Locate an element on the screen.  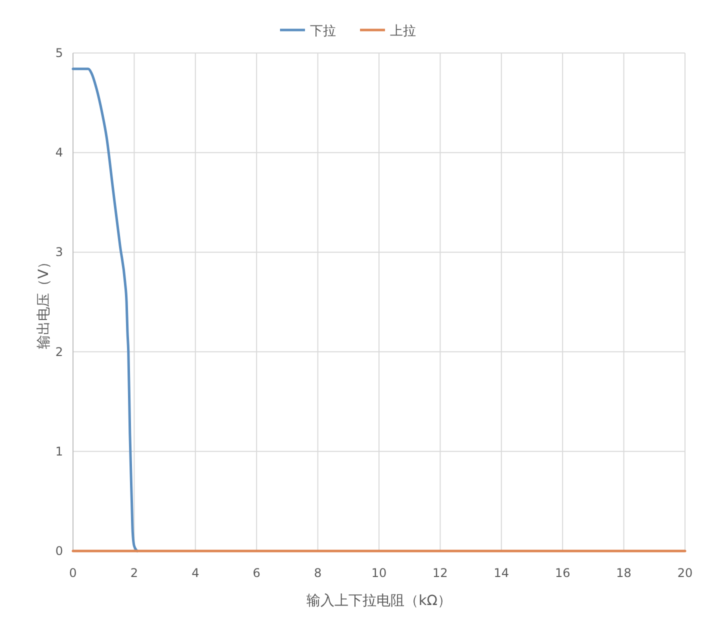
y-tick-label: 2 is located at coordinates (59, 351).